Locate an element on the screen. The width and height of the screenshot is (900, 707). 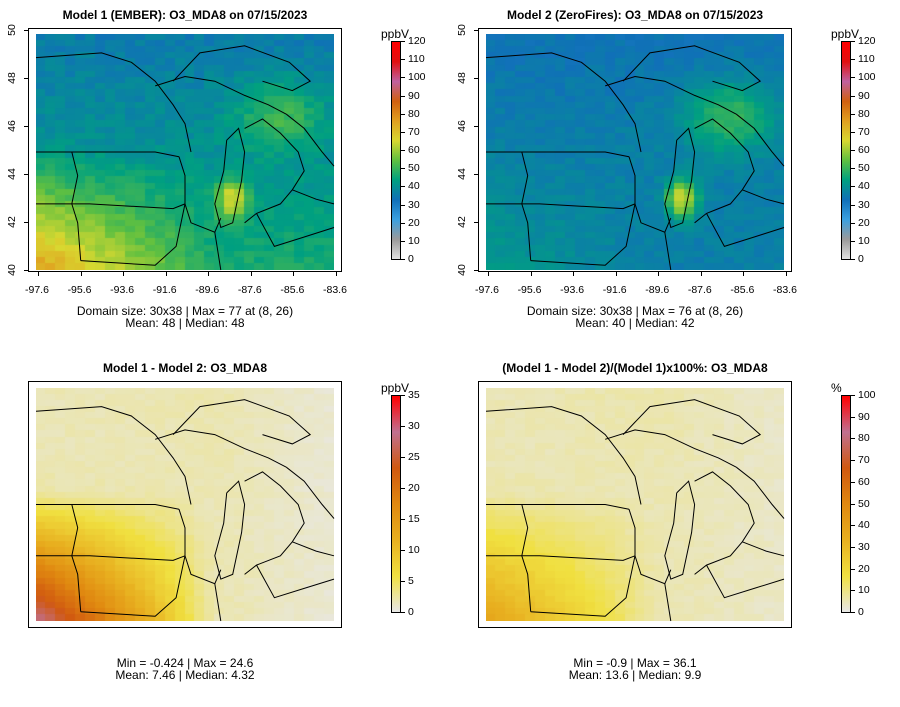
map-model1 is located at coordinates (185, 150).